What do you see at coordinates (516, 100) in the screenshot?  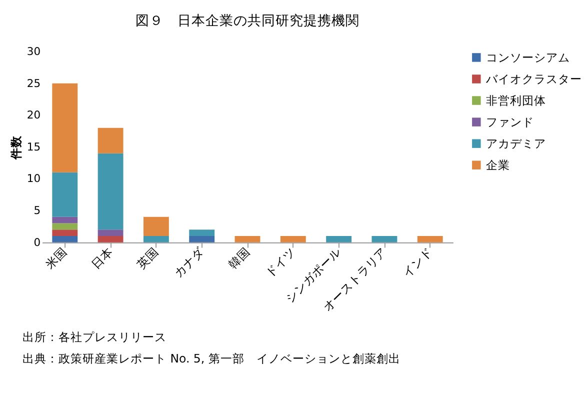 I see `legend-label: 非営利団体` at bounding box center [516, 100].